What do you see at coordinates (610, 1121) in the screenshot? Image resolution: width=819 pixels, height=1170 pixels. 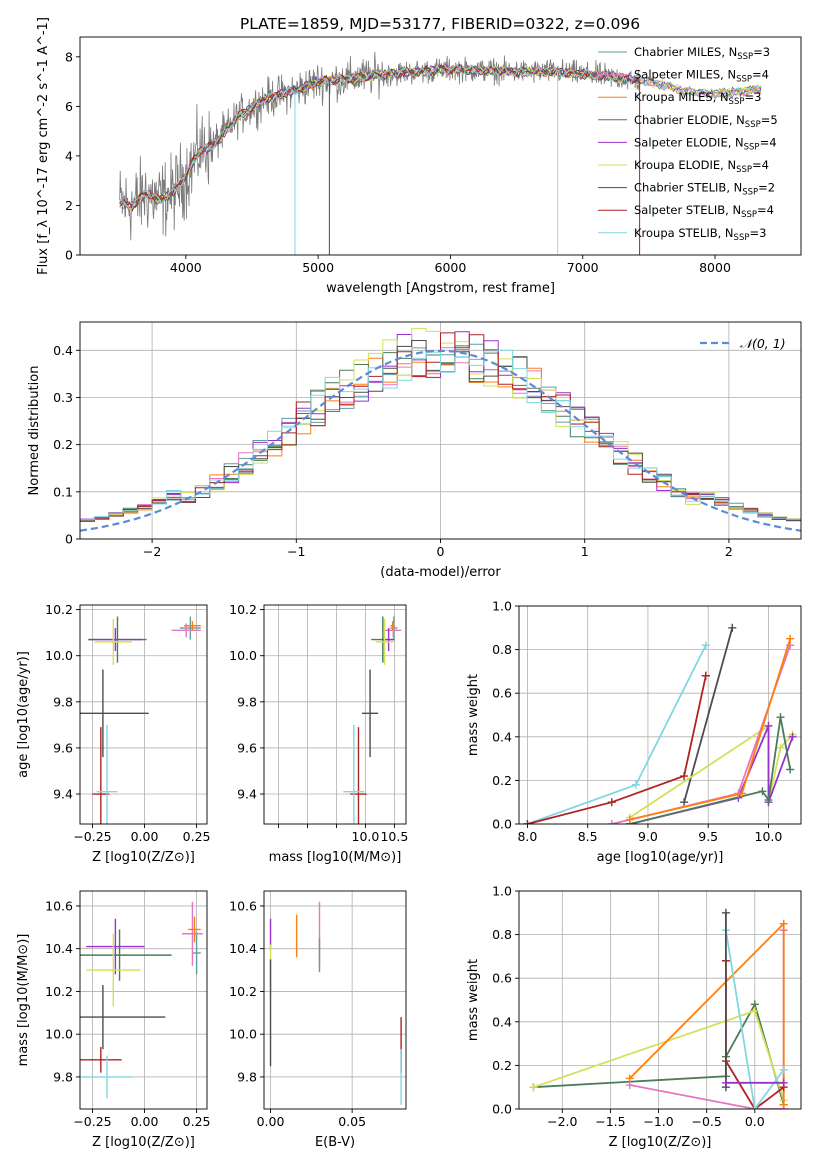 I see `x-tick-label: −1.5` at bounding box center [610, 1121].